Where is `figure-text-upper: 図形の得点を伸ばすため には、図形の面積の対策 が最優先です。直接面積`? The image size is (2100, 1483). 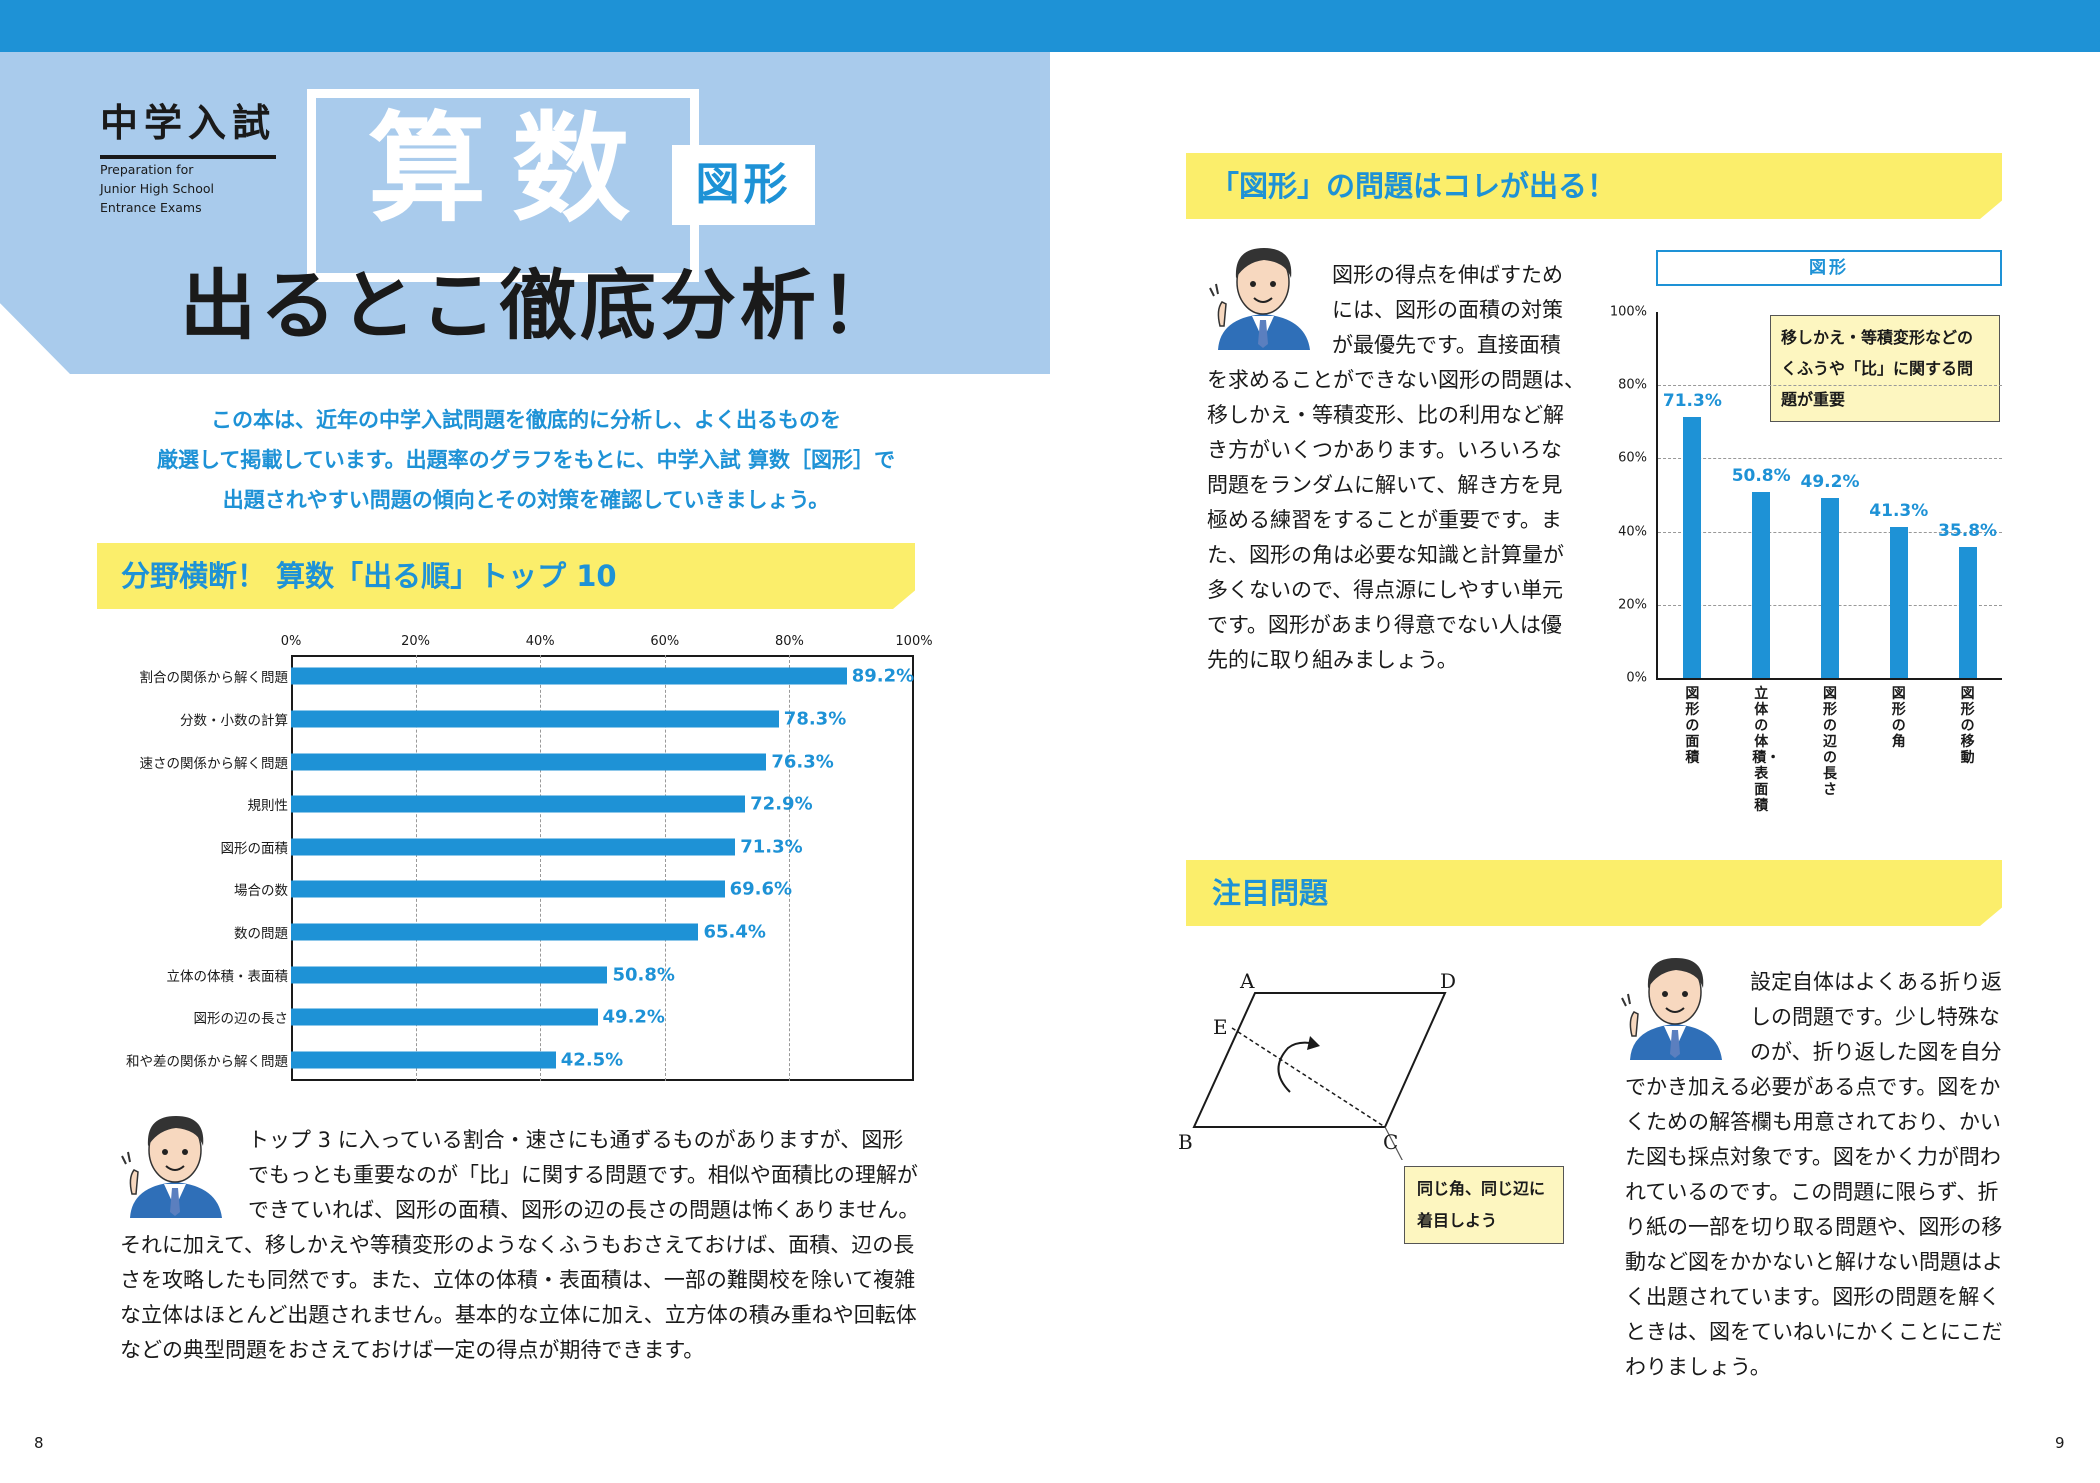
figure-text-upper: 図形の得点を伸ばすため には、図形の面積の対策 が最優先です。直接面積 is located at coordinates (1447, 310).